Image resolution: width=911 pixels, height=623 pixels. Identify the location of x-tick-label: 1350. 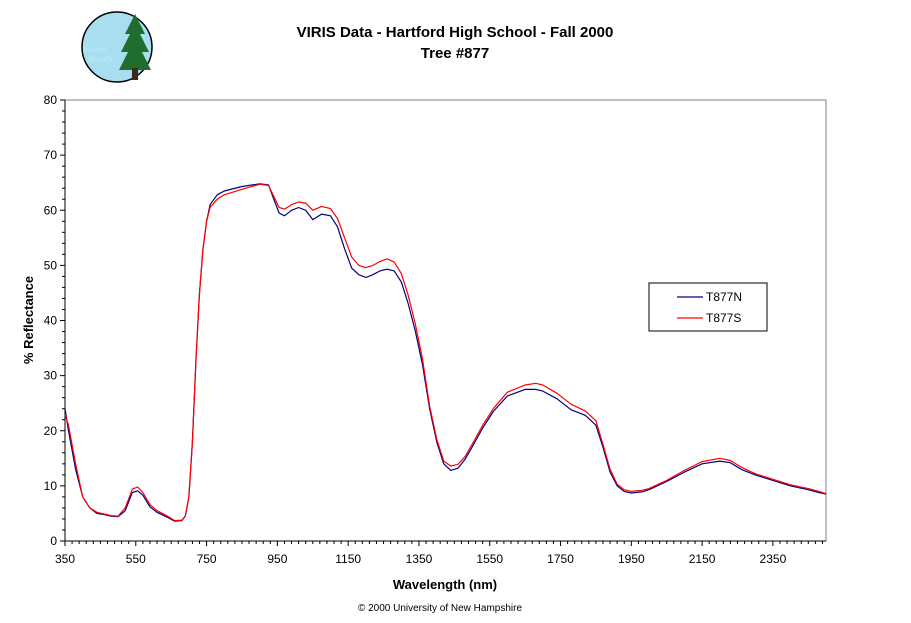
(419, 559).